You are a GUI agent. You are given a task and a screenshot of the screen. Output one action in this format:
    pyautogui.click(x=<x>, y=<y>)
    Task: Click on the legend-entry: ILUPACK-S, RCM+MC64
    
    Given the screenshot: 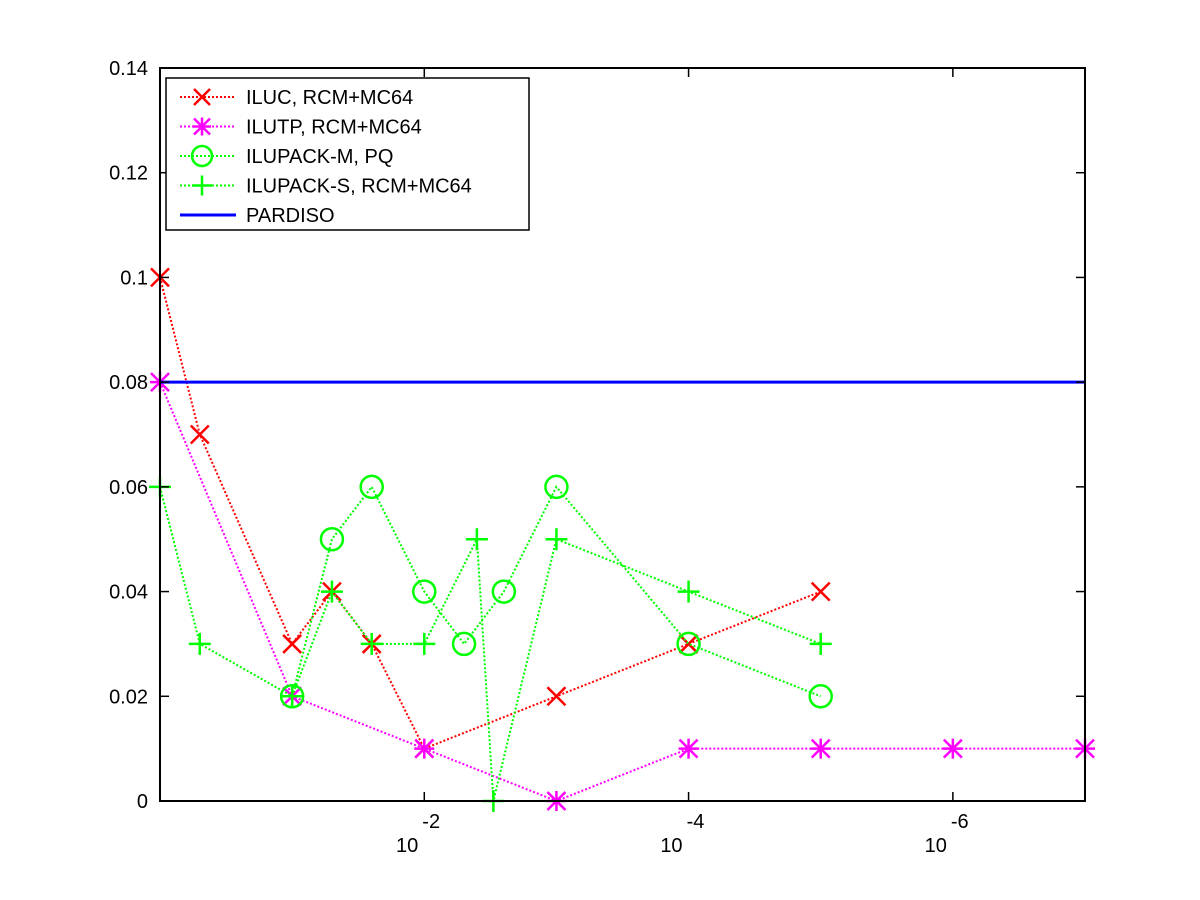 What is the action you would take?
    pyautogui.click(x=326, y=186)
    